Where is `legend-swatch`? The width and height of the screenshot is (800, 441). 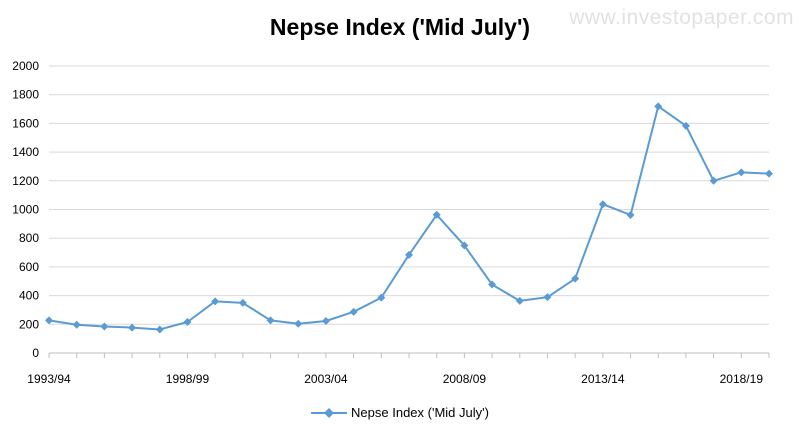
legend-swatch is located at coordinates (329, 412).